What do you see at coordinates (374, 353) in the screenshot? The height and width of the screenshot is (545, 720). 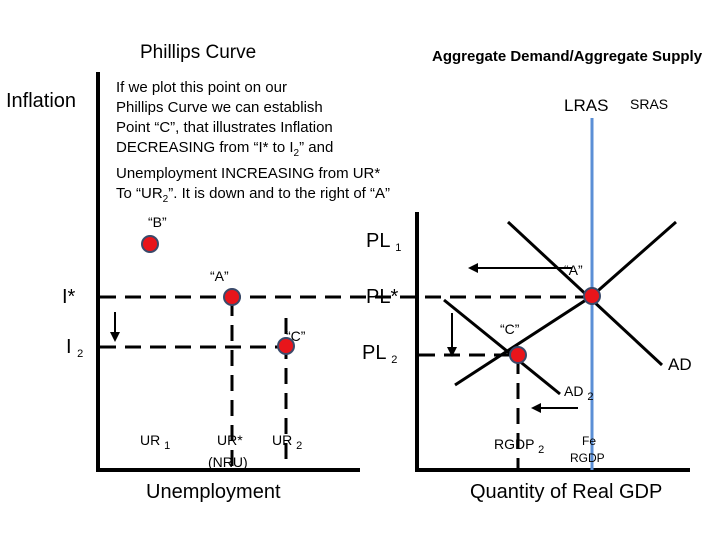 I see `pl-2-main: PL` at bounding box center [374, 353].